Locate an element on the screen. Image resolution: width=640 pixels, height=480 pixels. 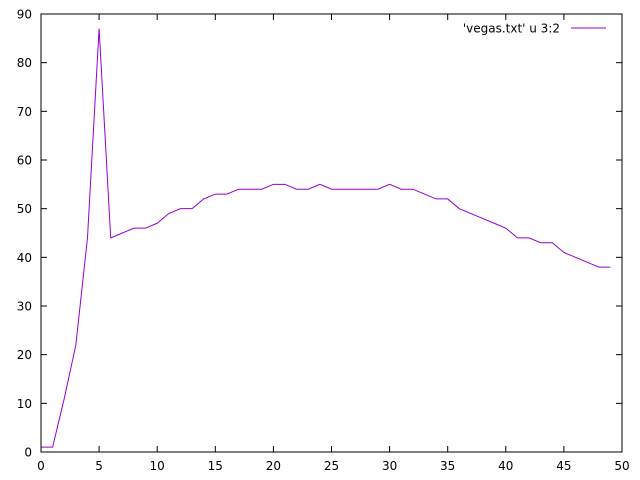
y-tick-label: 10 is located at coordinates (24, 404).